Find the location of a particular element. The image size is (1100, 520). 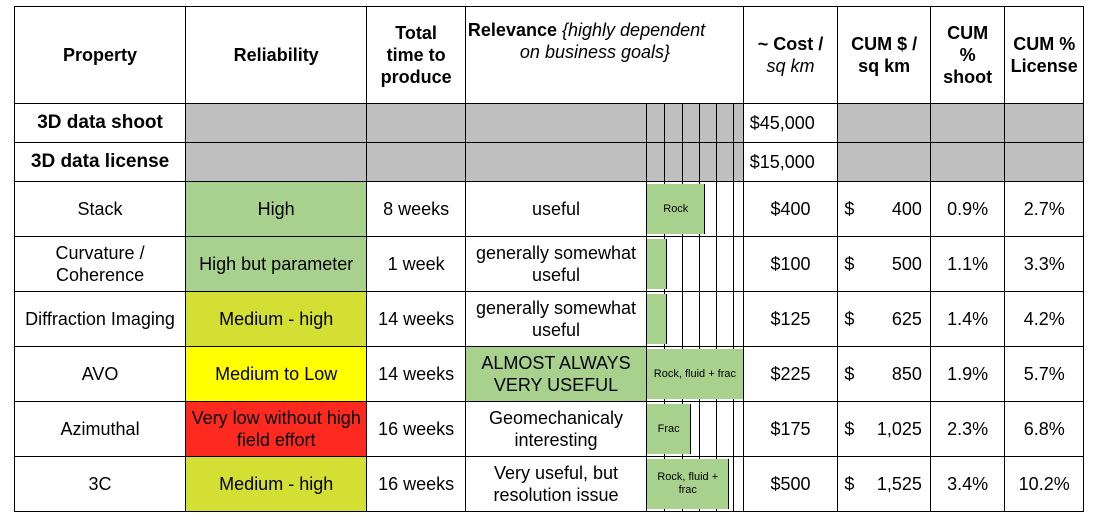

property-cell: Curvature / Coherence is located at coordinates (100, 264).